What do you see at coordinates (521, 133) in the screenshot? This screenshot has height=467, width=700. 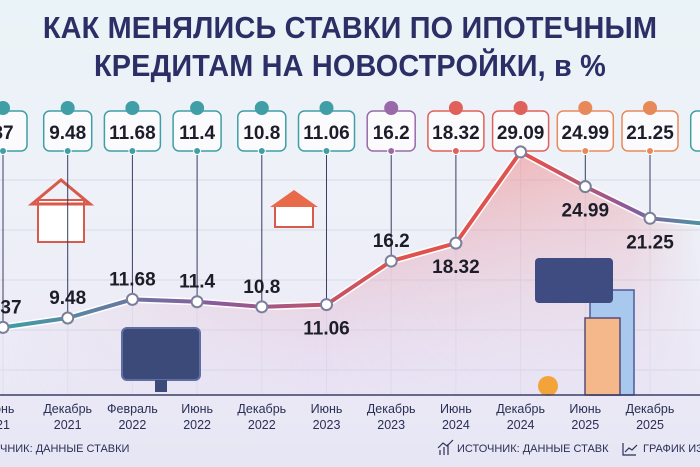 I see `value-box-label: 29.09` at bounding box center [521, 133].